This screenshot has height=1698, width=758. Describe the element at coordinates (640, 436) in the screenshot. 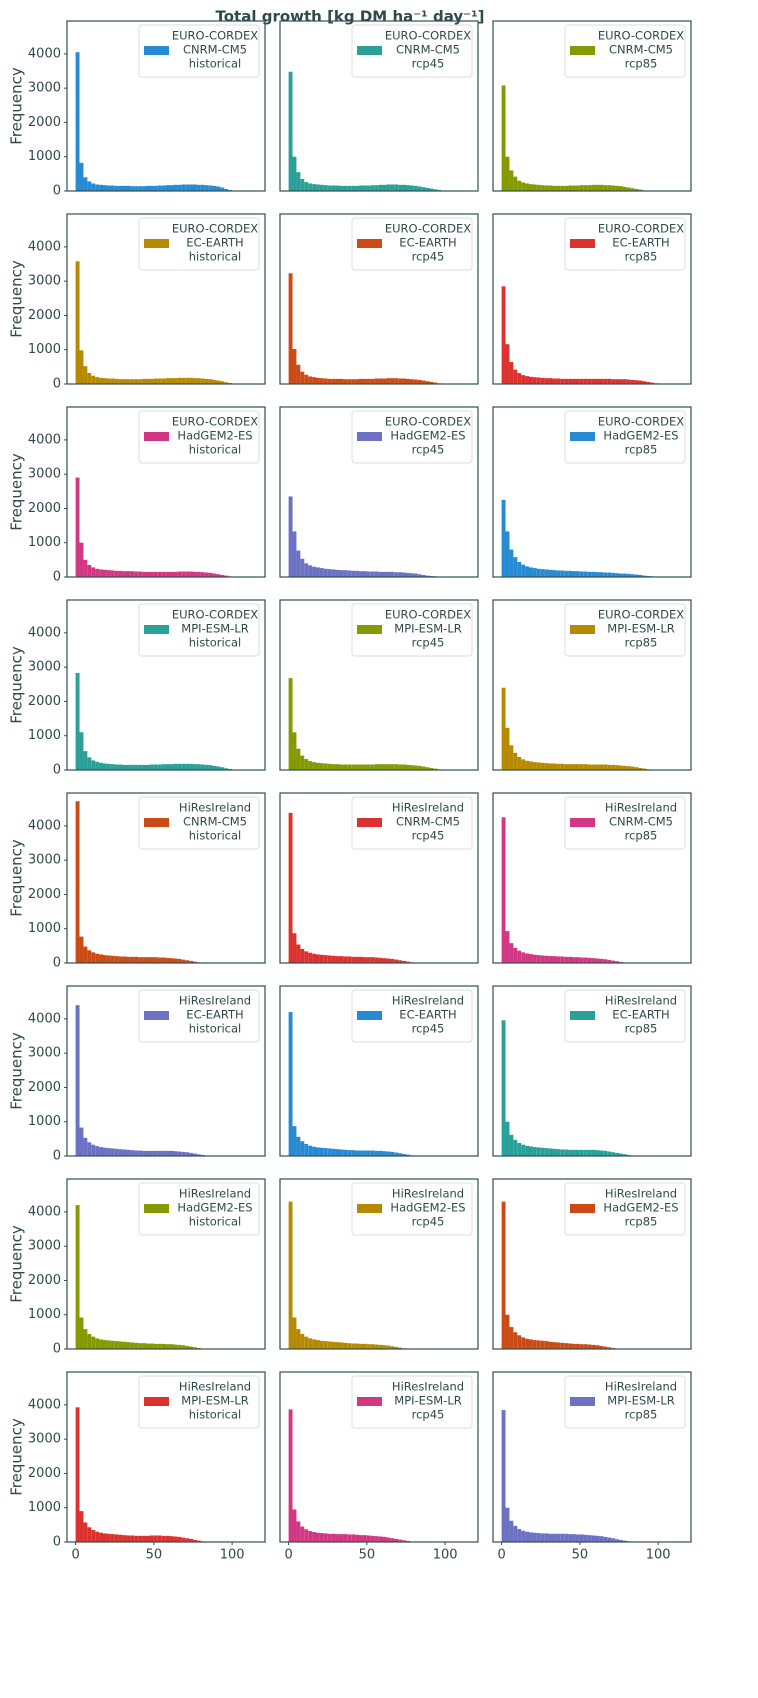

I see `legend-label: HadGEM2-ES` at that location.